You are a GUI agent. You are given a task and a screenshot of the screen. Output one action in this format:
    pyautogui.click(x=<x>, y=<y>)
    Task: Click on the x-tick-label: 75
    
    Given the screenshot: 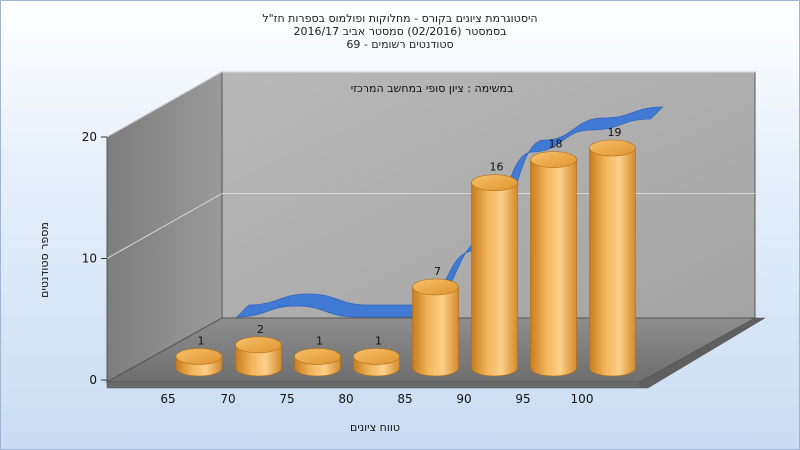 What is the action you would take?
    pyautogui.click(x=286, y=399)
    